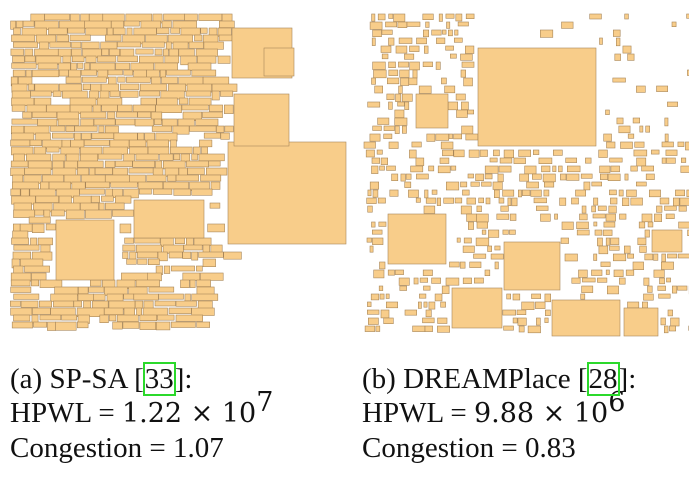  What do you see at coordinates (101, 379) in the screenshot?
I see `caption-a-title: (a) SP-SA [33]:` at bounding box center [101, 379].